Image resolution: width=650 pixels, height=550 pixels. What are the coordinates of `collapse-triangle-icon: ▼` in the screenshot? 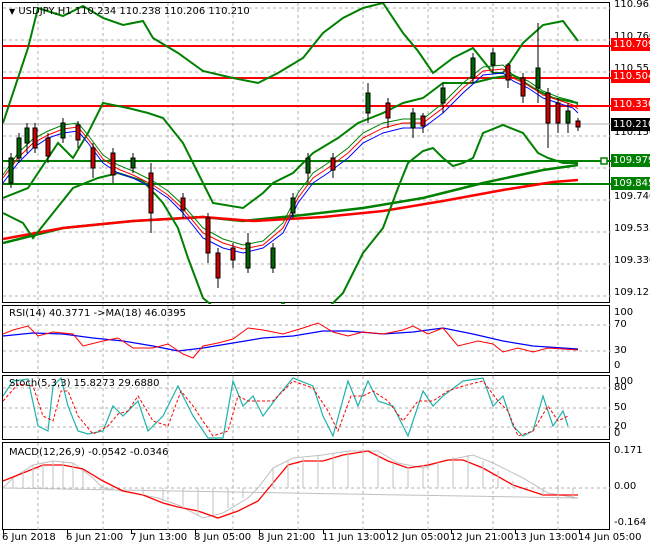 It's located at (12, 11).